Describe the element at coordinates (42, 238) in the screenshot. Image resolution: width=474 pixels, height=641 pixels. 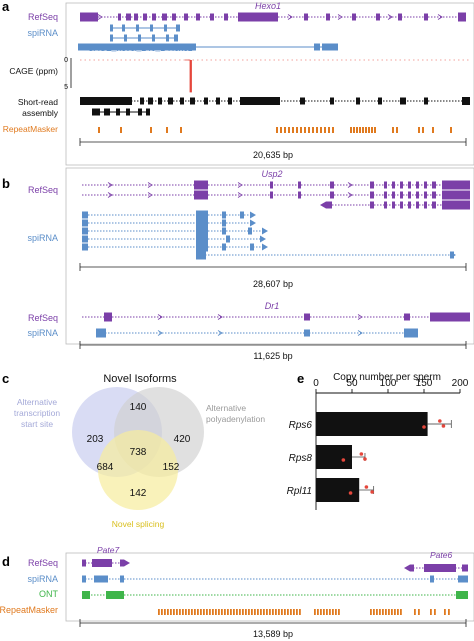
I see `track-label-spirna-b: spiRNA` at that location.